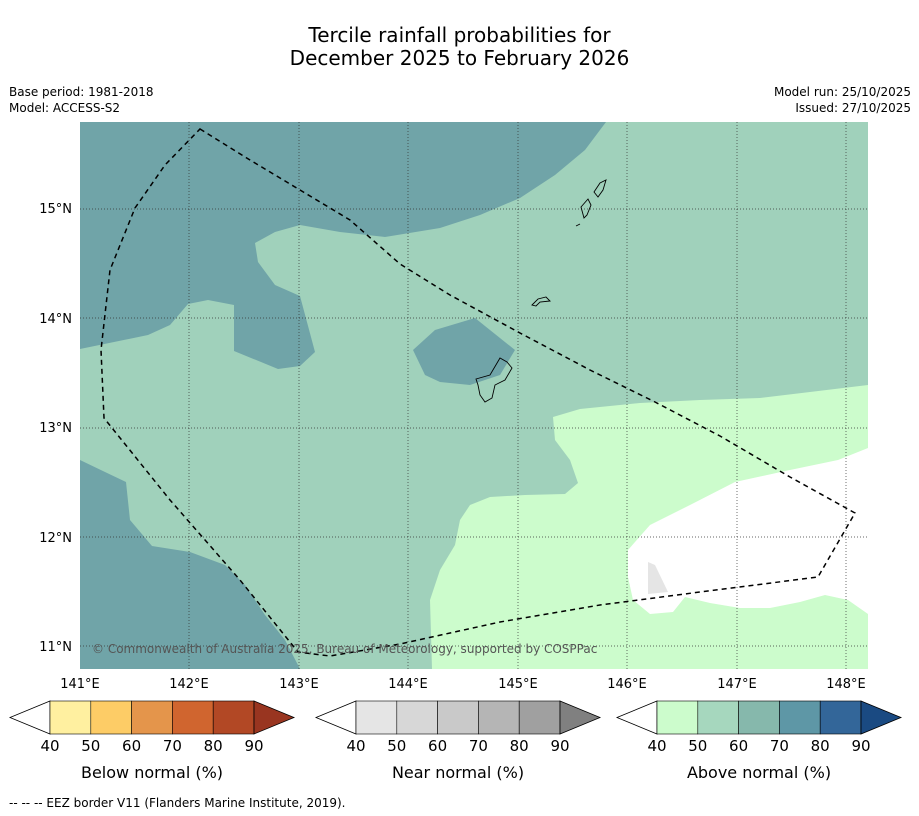 The width and height of the screenshot is (919, 816). What do you see at coordinates (658, 578) in the screenshot?
I see `region-near-normal` at bounding box center [658, 578].